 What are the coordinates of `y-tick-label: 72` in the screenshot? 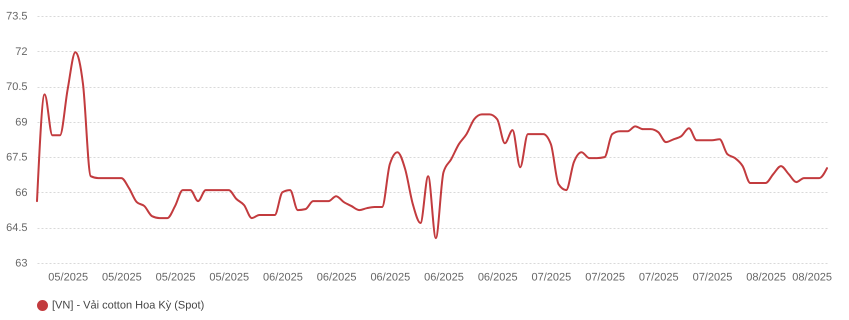 It's located at (21, 52).